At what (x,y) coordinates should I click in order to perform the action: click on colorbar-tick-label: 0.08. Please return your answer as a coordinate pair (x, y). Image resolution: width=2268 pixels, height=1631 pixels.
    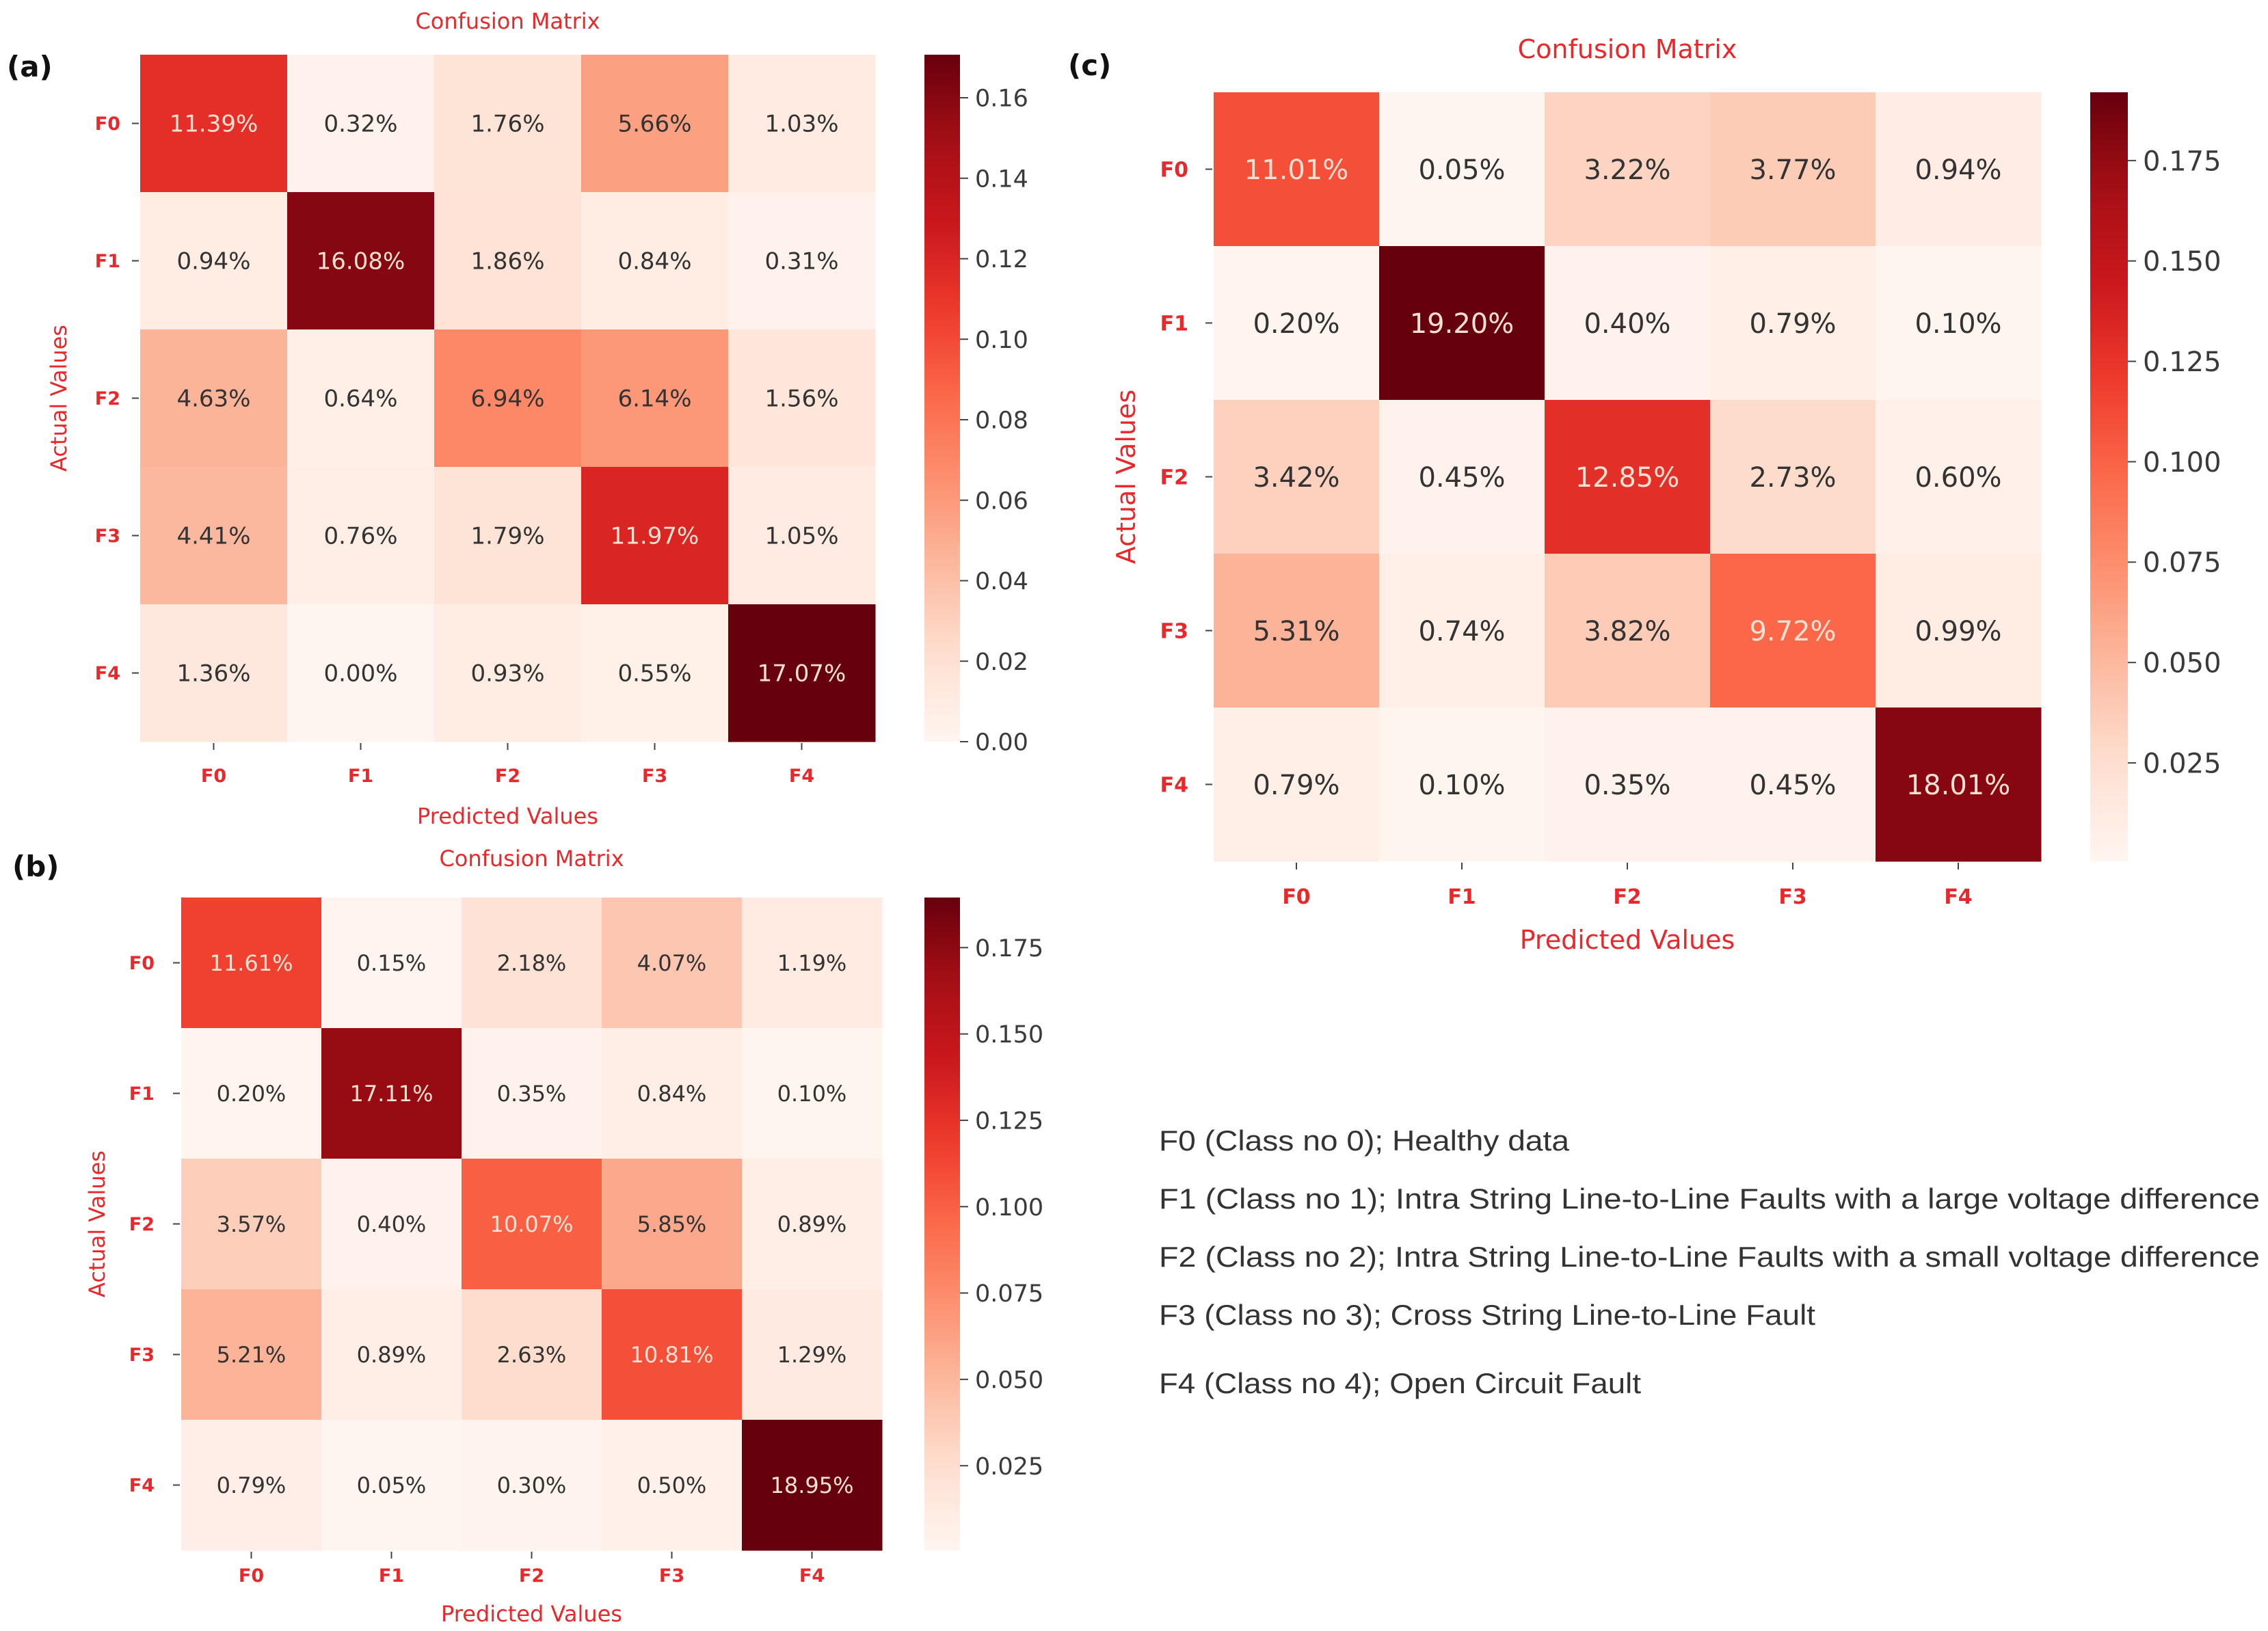
    Looking at the image, I should click on (1001, 421).